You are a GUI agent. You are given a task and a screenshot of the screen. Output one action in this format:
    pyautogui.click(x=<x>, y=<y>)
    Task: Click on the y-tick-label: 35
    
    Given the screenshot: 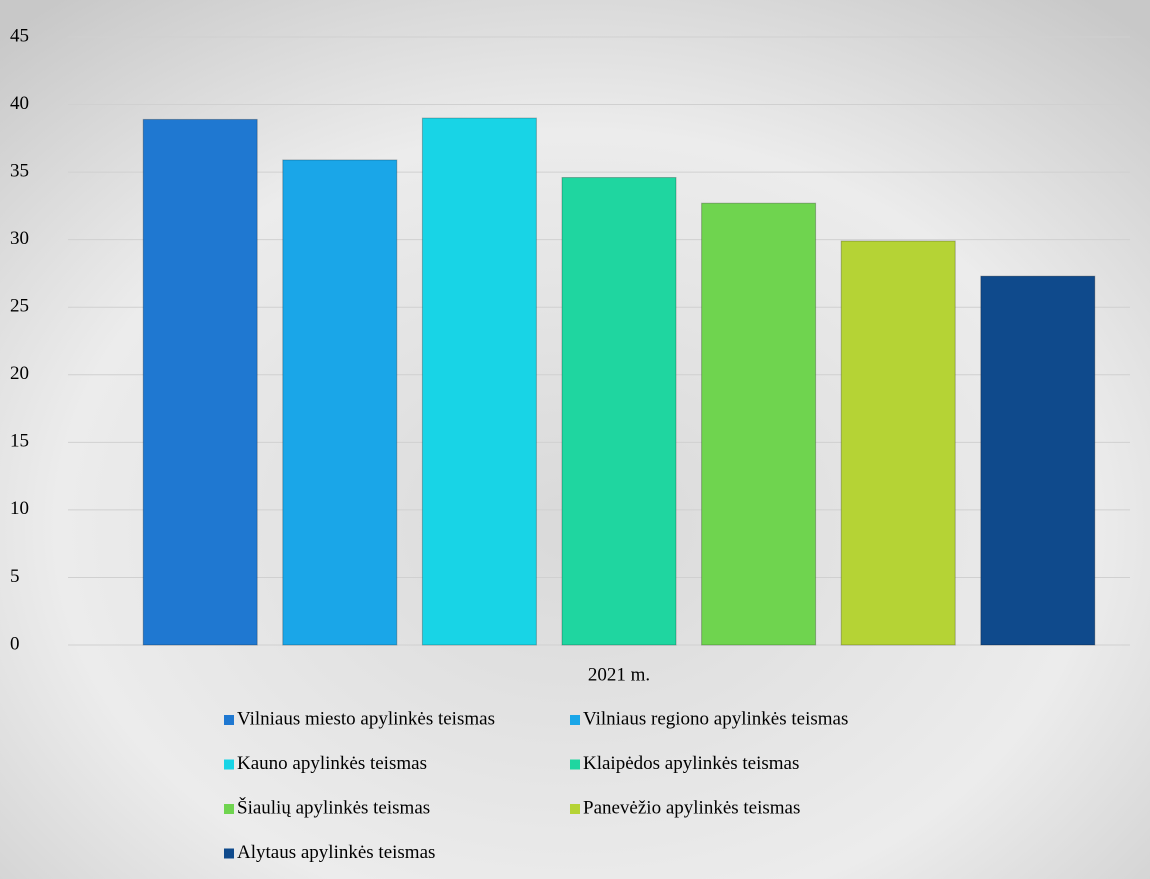 What is the action you would take?
    pyautogui.click(x=19, y=170)
    